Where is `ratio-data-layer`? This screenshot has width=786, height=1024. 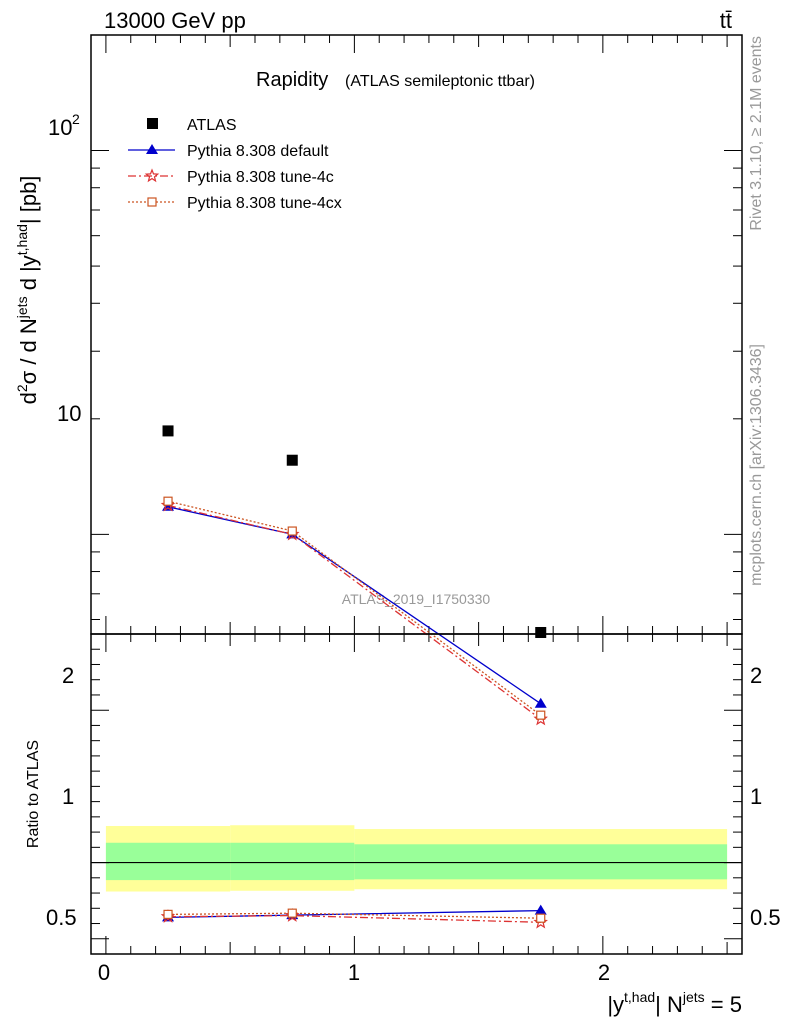 ratio-data-layer is located at coordinates (354, 916).